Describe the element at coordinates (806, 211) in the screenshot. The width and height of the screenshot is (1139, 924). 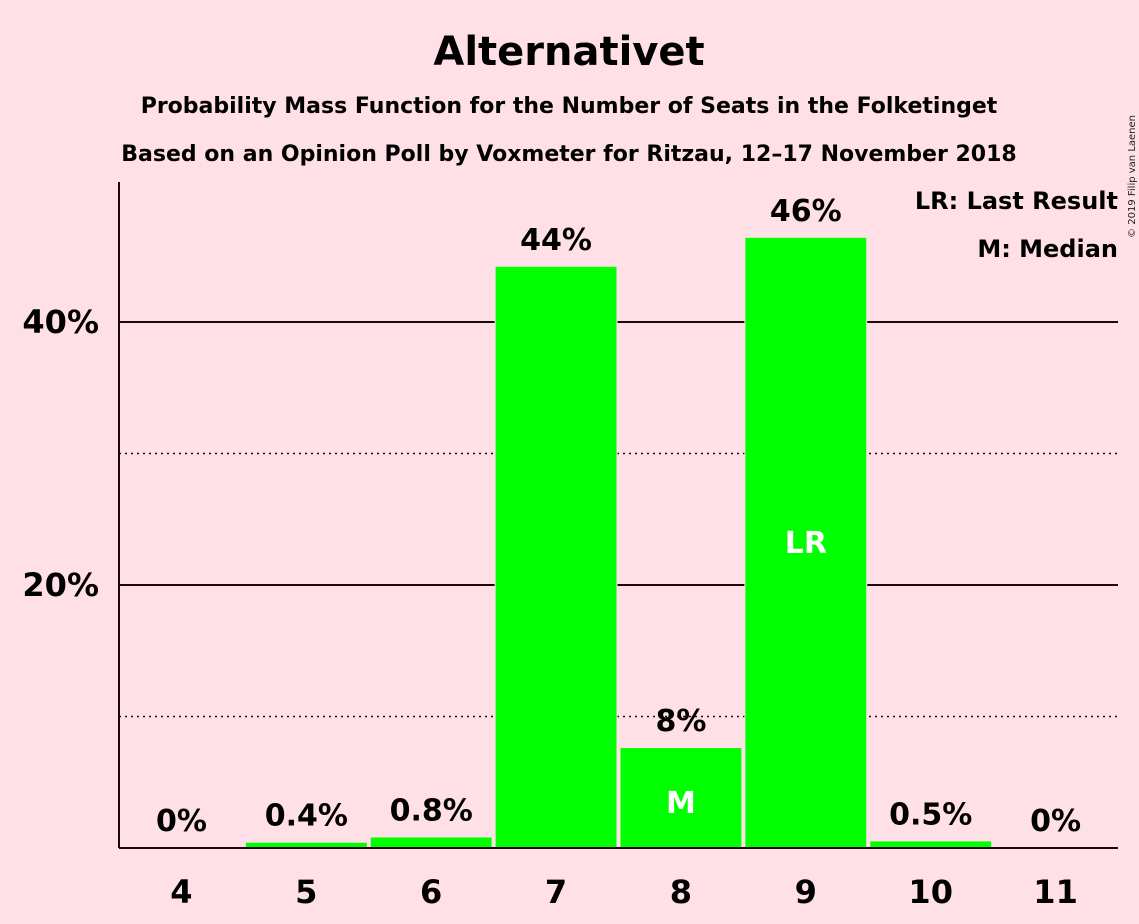
I see `data-label: 46%` at that location.